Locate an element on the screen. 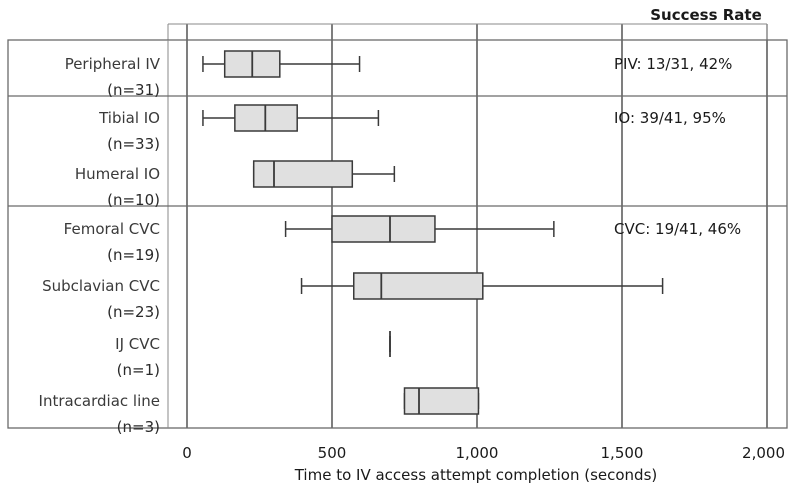  box-subclavian-cvc is located at coordinates (482, 286).